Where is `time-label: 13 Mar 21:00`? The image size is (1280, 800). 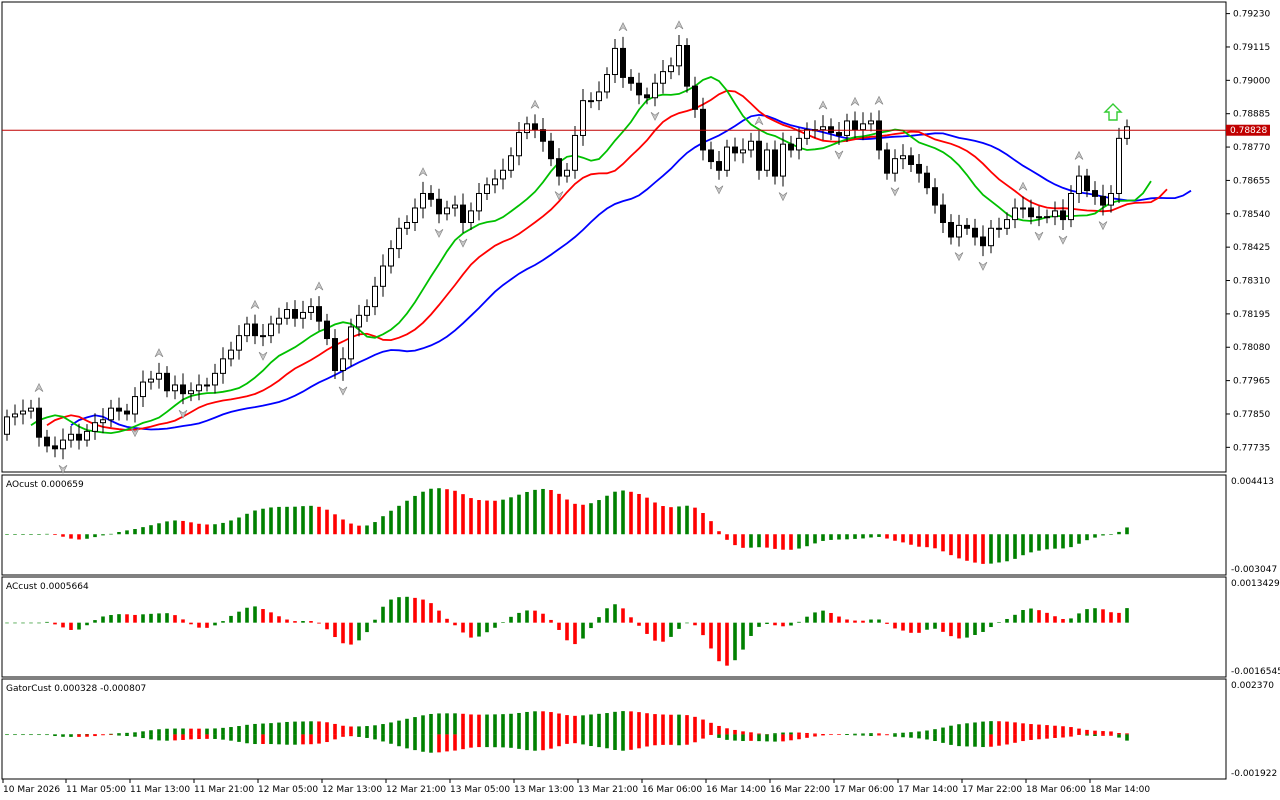 time-label: 13 Mar 21:00 is located at coordinates (608, 790).